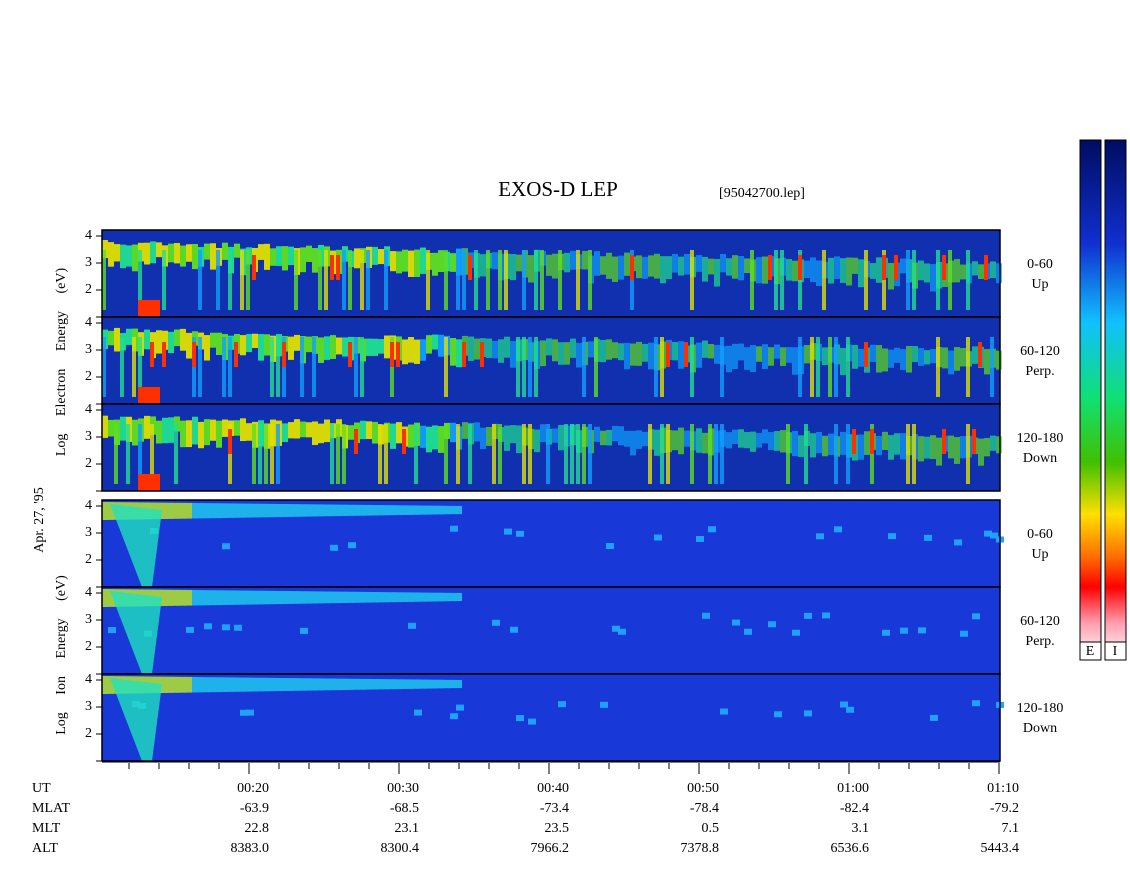 The image size is (1130, 880). I want to click on panel-angle: 120-180, so click(1040, 708).